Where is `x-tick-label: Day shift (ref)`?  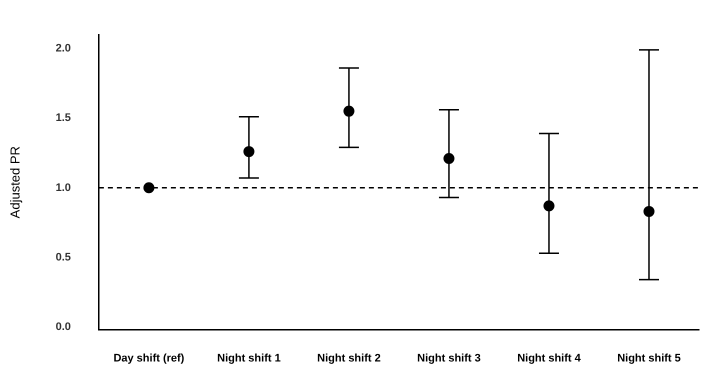 x-tick-label: Day shift (ref) is located at coordinates (149, 358).